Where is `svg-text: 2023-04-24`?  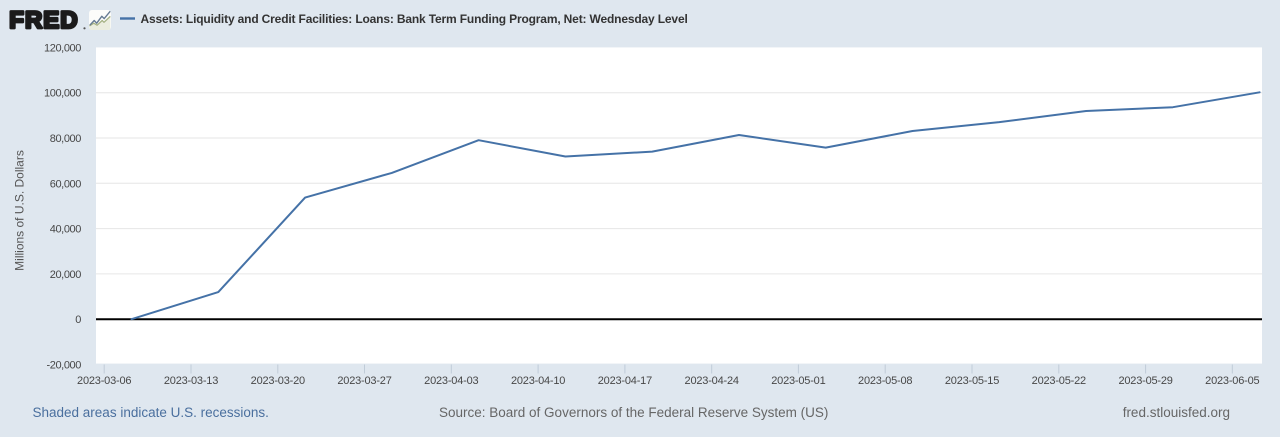
svg-text: 2023-04-24 is located at coordinates (712, 381).